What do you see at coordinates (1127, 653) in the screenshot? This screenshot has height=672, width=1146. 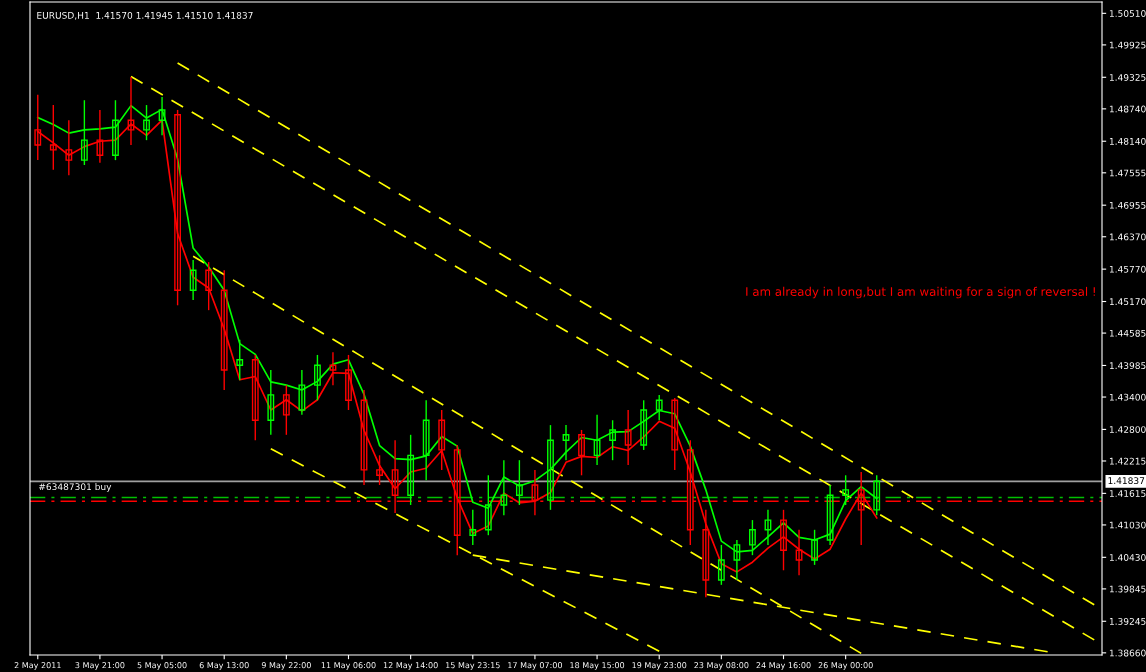 I see `y-tick-label: 1.38660` at bounding box center [1127, 653].